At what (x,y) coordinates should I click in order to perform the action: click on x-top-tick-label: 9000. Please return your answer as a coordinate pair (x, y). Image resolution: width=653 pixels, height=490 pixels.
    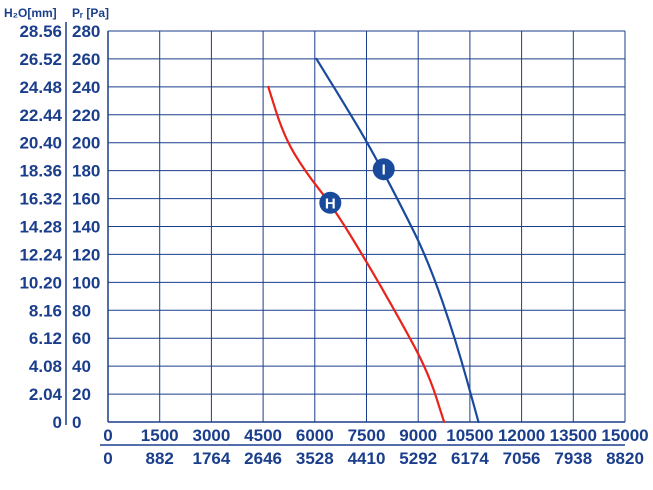
    Looking at the image, I should click on (418, 435).